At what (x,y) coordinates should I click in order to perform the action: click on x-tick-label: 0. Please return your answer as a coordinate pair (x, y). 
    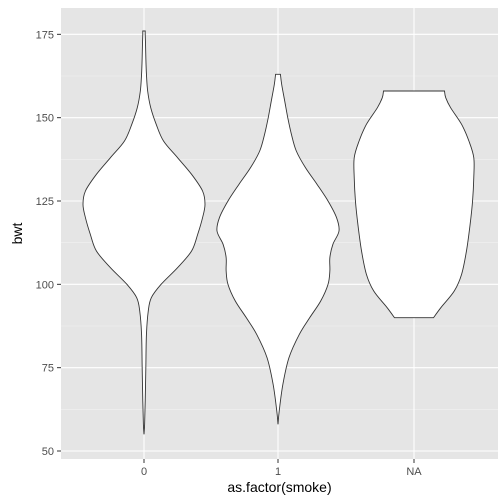
    Looking at the image, I should click on (144, 472).